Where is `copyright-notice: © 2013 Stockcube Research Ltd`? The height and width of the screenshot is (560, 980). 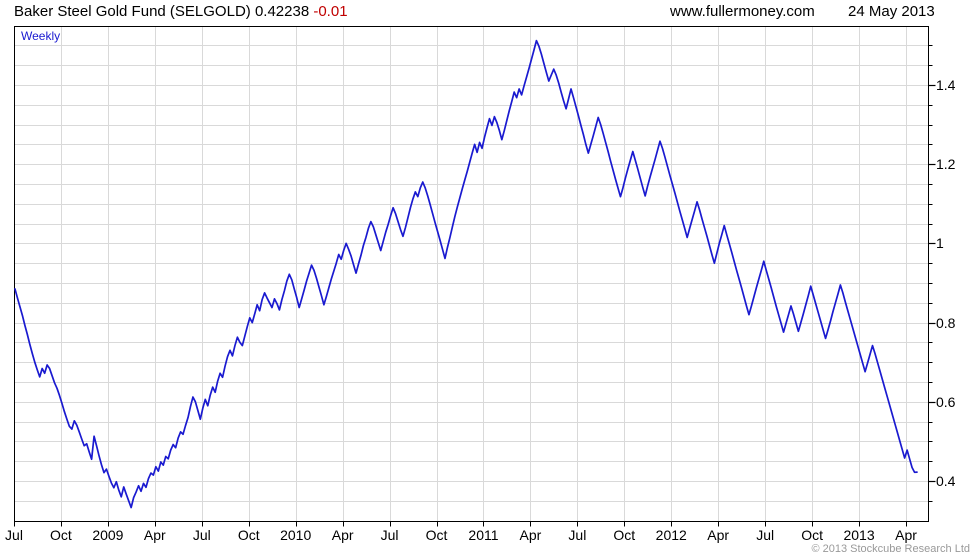
copyright-notice: © 2013 Stockcube Research Ltd is located at coordinates (890, 549).